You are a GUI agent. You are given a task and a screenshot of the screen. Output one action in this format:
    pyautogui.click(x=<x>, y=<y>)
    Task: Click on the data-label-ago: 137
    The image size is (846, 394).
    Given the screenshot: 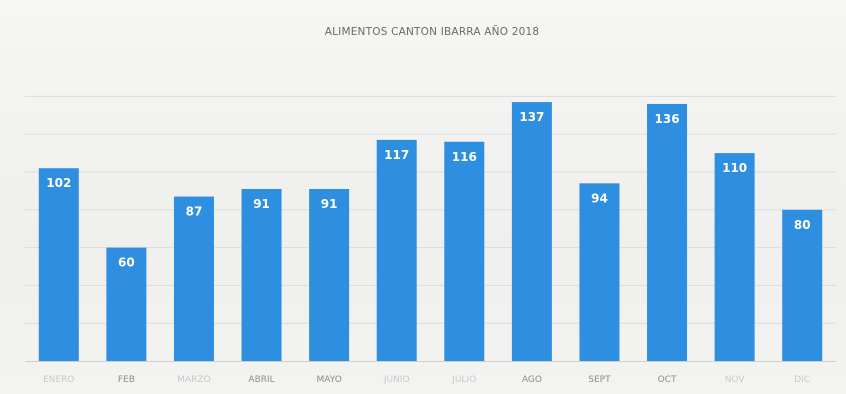 What is the action you would take?
    pyautogui.click(x=531, y=117)
    